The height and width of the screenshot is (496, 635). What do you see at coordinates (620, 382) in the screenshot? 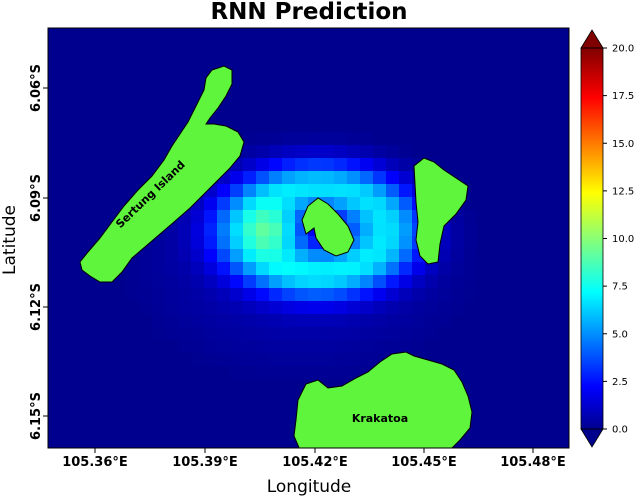
I see `colorbar-tick-label: 2.5` at bounding box center [620, 382].